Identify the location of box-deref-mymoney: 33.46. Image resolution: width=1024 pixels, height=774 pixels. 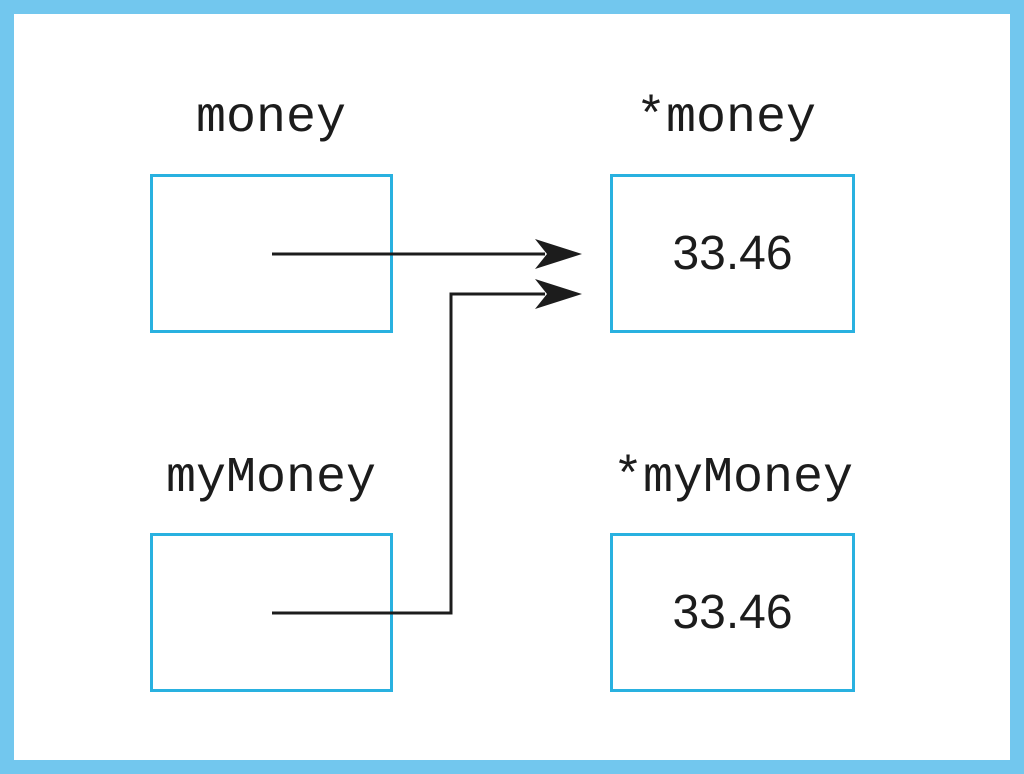
(732, 612).